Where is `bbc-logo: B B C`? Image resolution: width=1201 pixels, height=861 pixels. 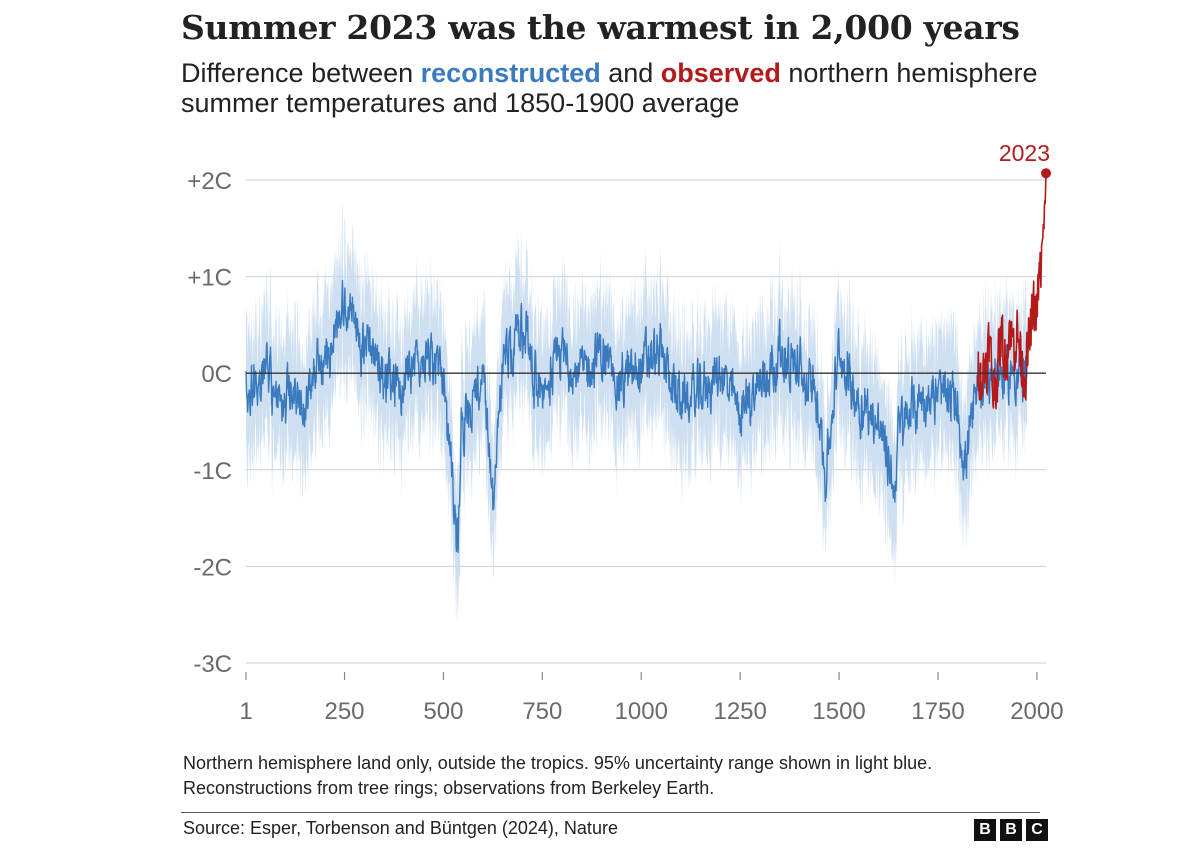
bbc-logo: B B C is located at coordinates (1011, 830).